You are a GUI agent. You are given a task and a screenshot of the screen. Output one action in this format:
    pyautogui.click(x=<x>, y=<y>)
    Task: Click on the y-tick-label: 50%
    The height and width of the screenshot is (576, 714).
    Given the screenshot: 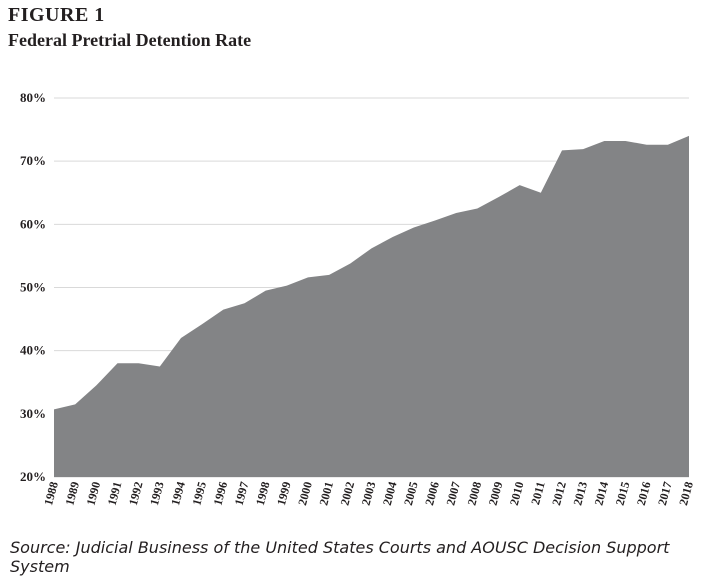 What is the action you would take?
    pyautogui.click(x=33, y=287)
    